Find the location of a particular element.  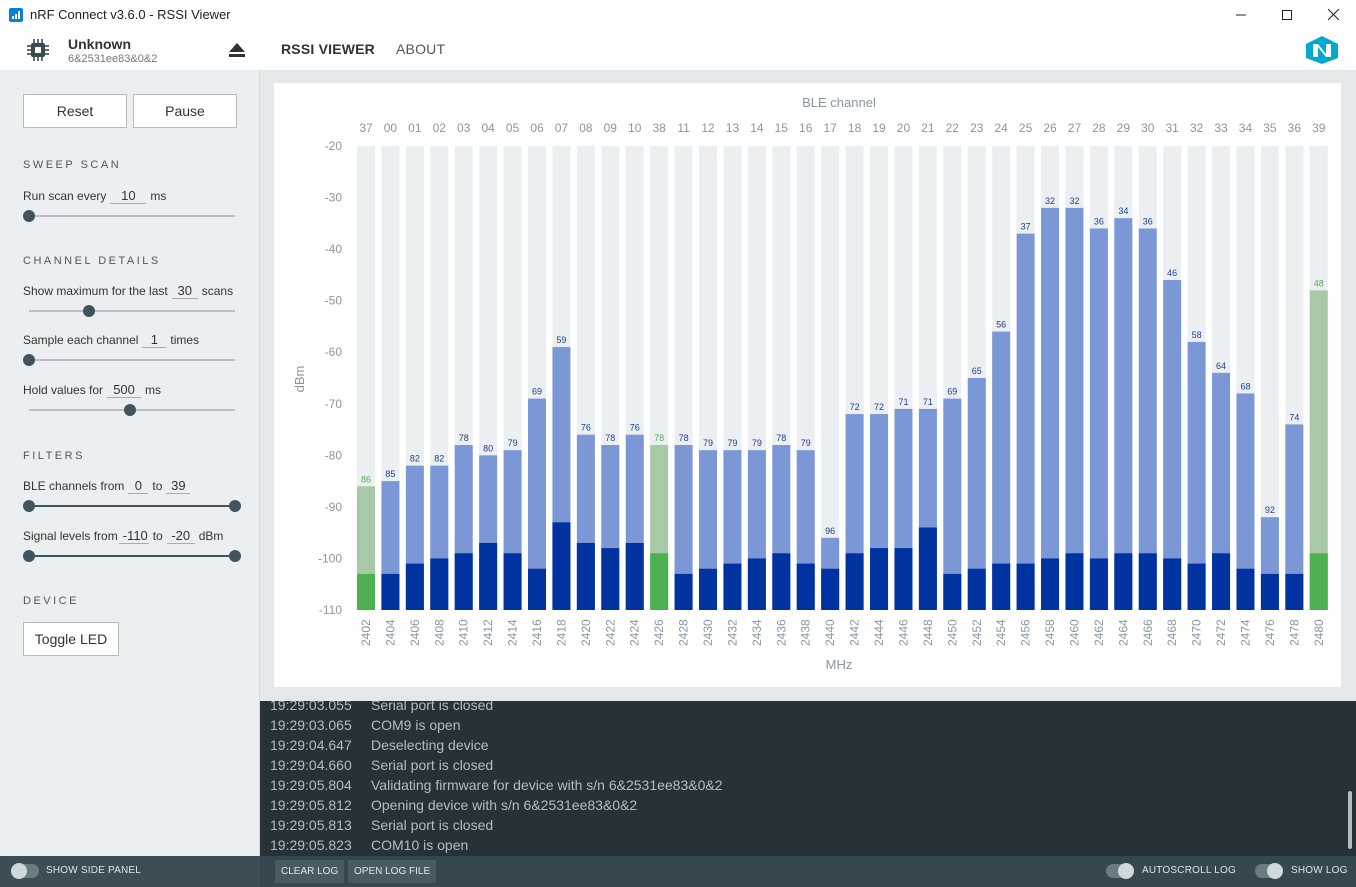

bar-max-label: 71 is located at coordinates (928, 402).